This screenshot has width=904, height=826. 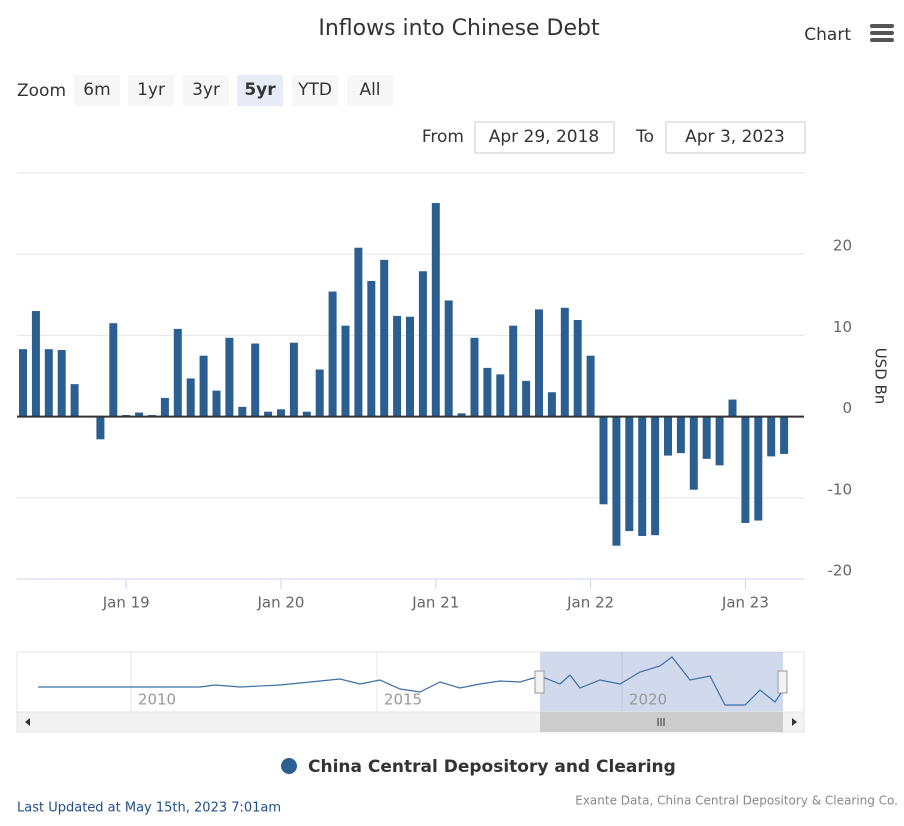 What do you see at coordinates (157, 700) in the screenshot?
I see `navigator-label: 2010` at bounding box center [157, 700].